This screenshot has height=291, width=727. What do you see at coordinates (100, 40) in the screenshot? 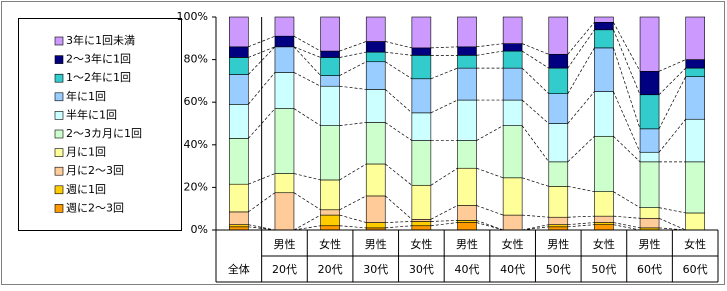
I see `legend-label: 3年に1回未満` at bounding box center [100, 40].